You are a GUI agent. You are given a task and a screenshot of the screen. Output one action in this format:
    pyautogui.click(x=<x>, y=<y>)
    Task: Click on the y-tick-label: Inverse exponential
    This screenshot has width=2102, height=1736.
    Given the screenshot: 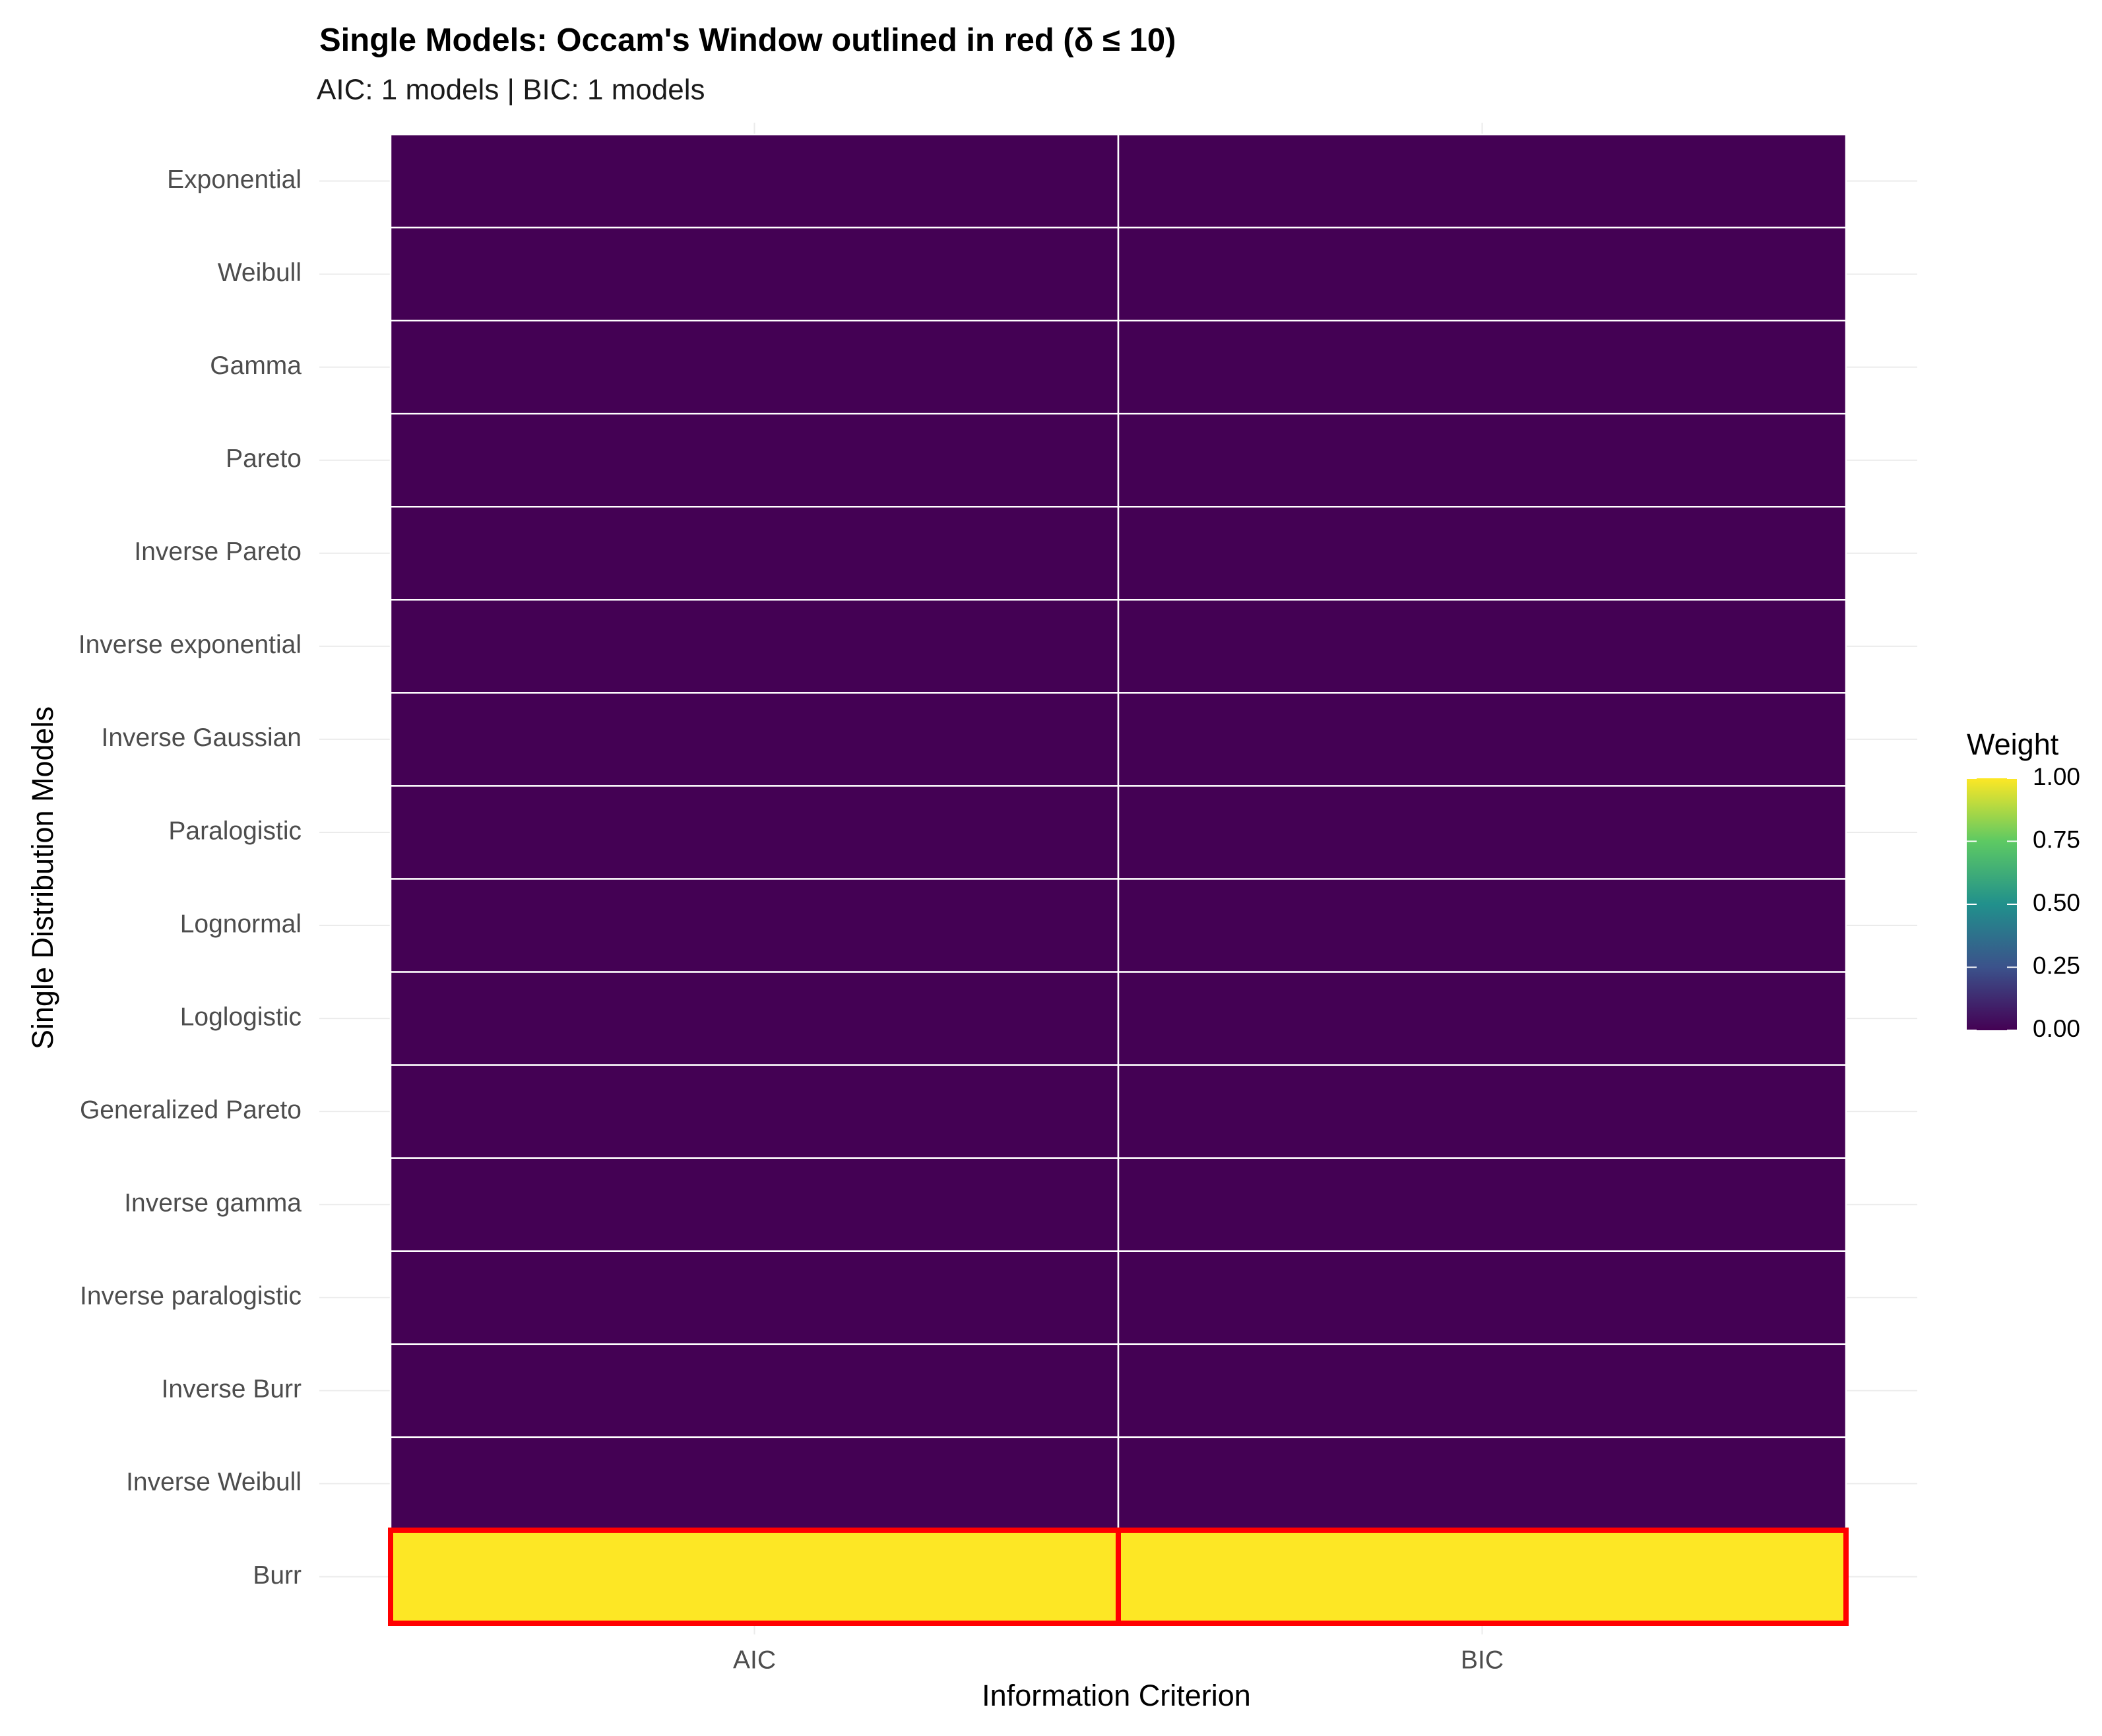 What is the action you would take?
    pyautogui.click(x=190, y=645)
    